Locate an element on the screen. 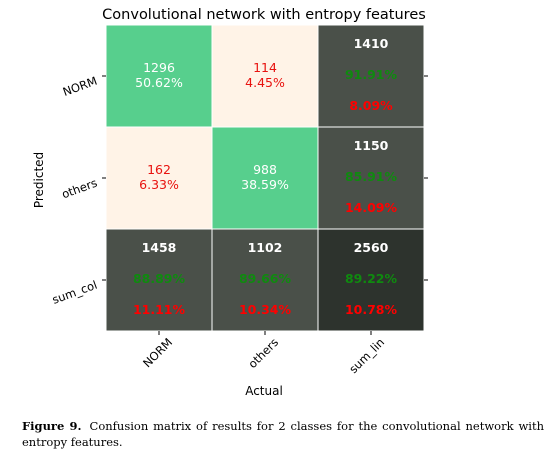 This screenshot has height=454, width=551. x-tick-label: others is located at coordinates (263, 353).